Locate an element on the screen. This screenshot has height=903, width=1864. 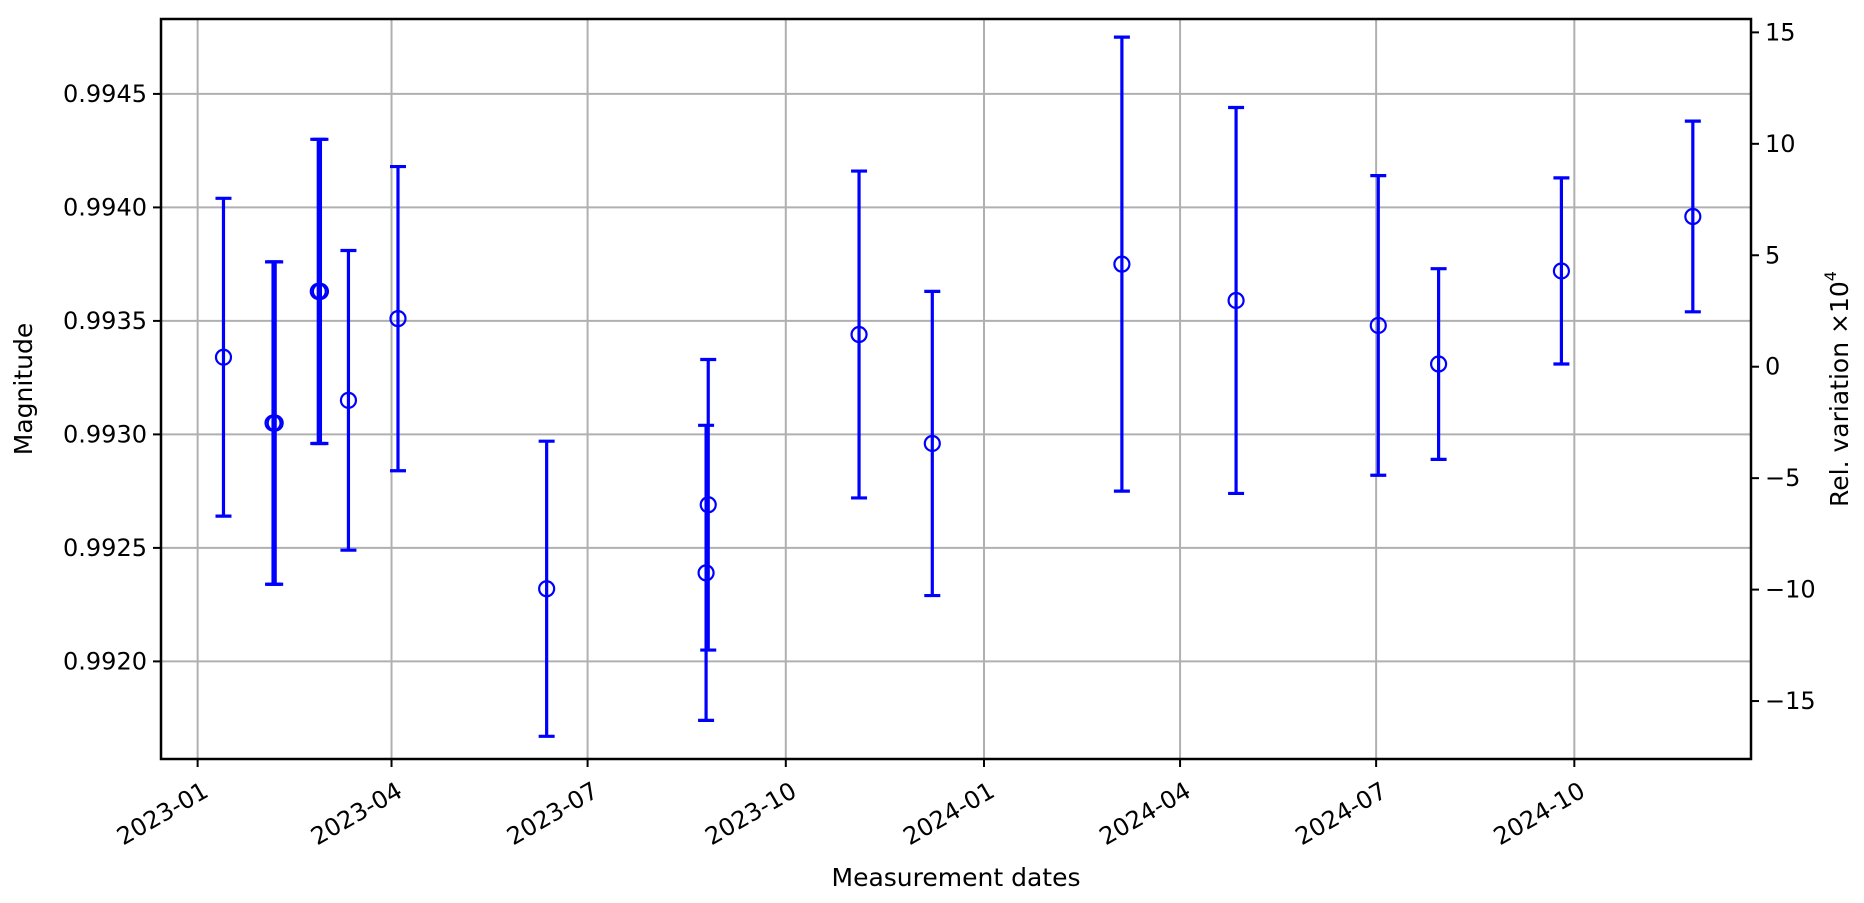
x-tick-label: 2023-01 is located at coordinates (162, 813).